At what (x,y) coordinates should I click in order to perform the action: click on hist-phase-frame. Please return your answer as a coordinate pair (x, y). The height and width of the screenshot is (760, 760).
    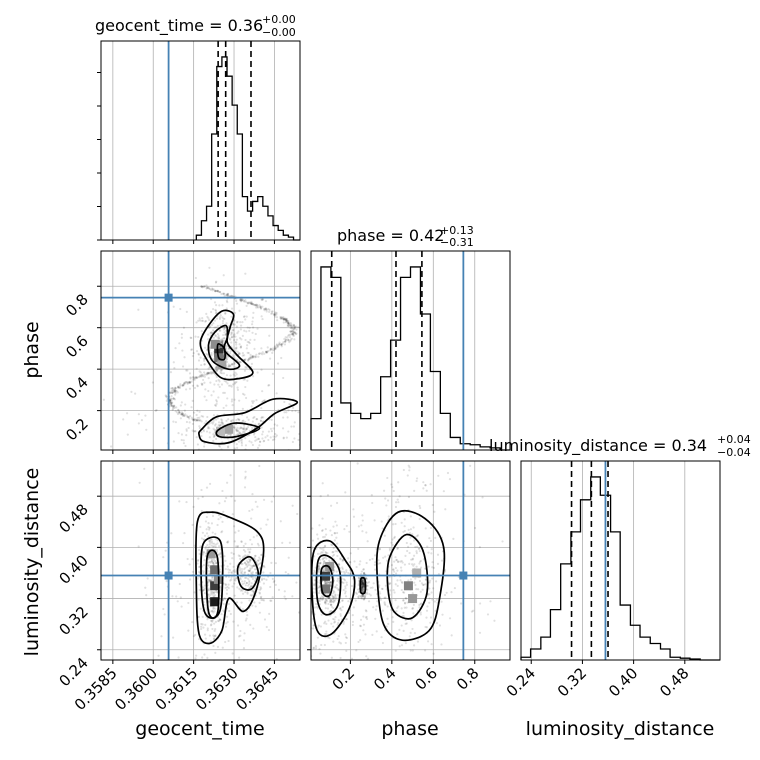
    Looking at the image, I should click on (410, 350).